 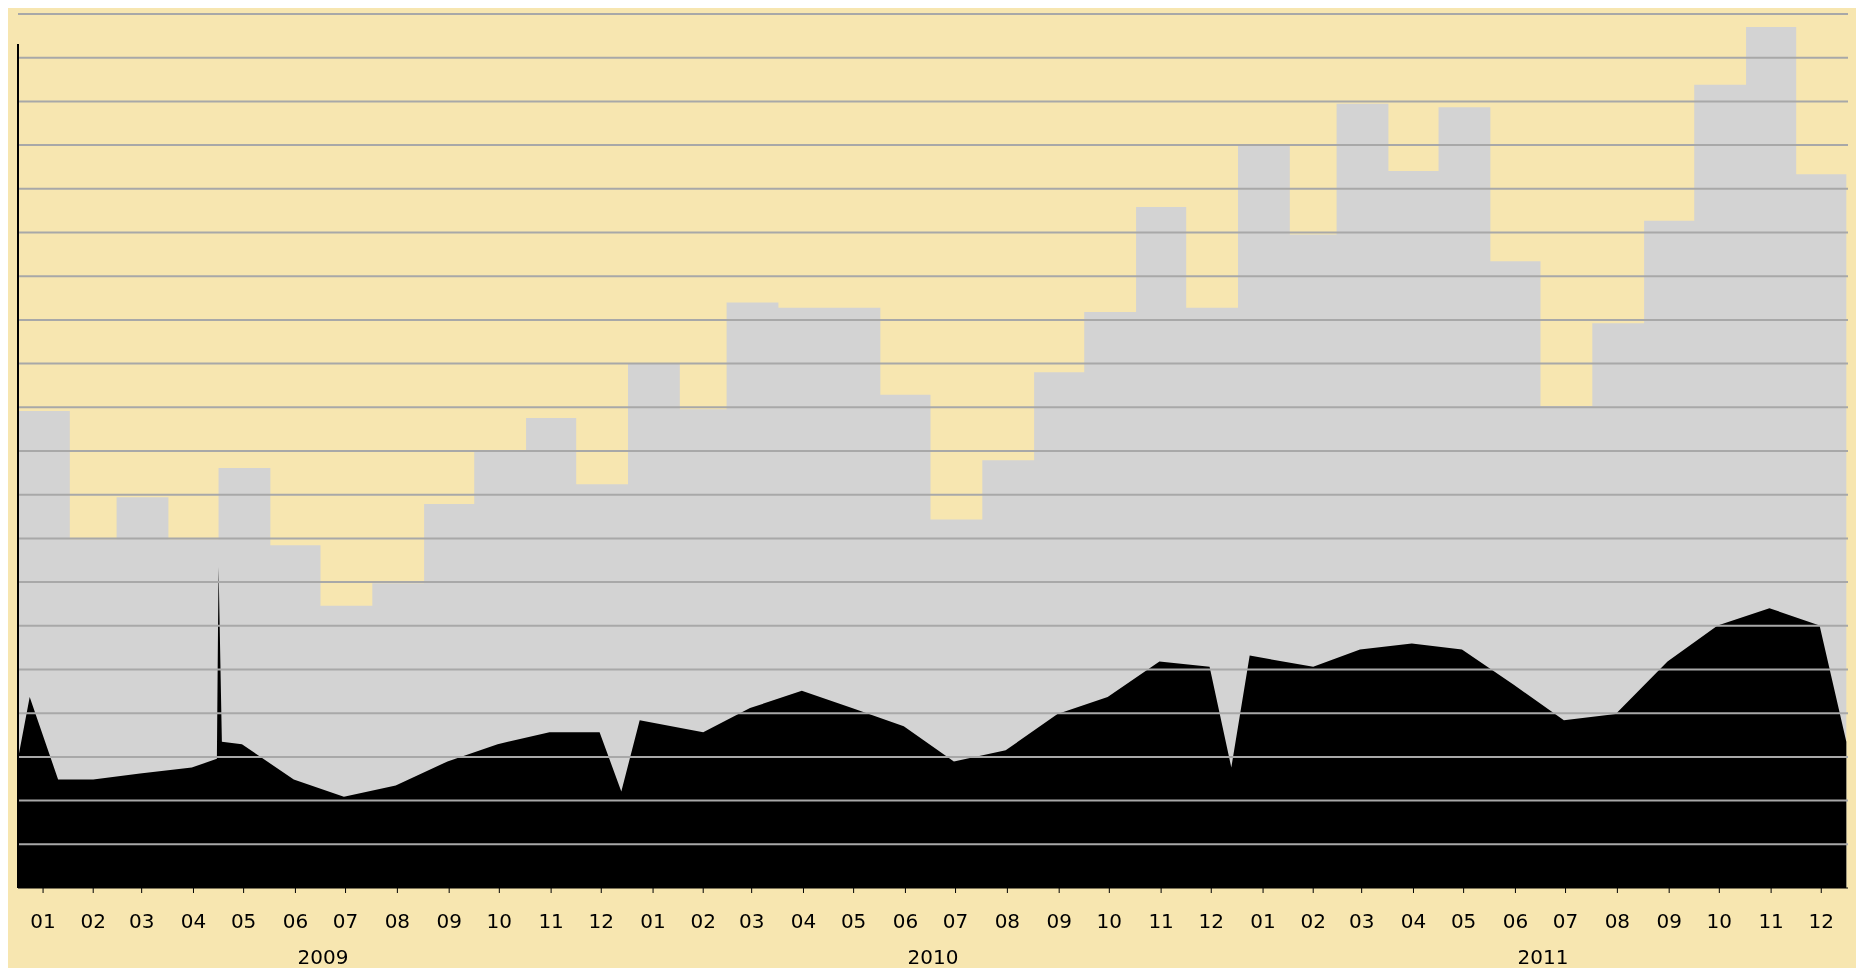 What do you see at coordinates (1543, 957) in the screenshot?
I see `text: 2011` at bounding box center [1543, 957].